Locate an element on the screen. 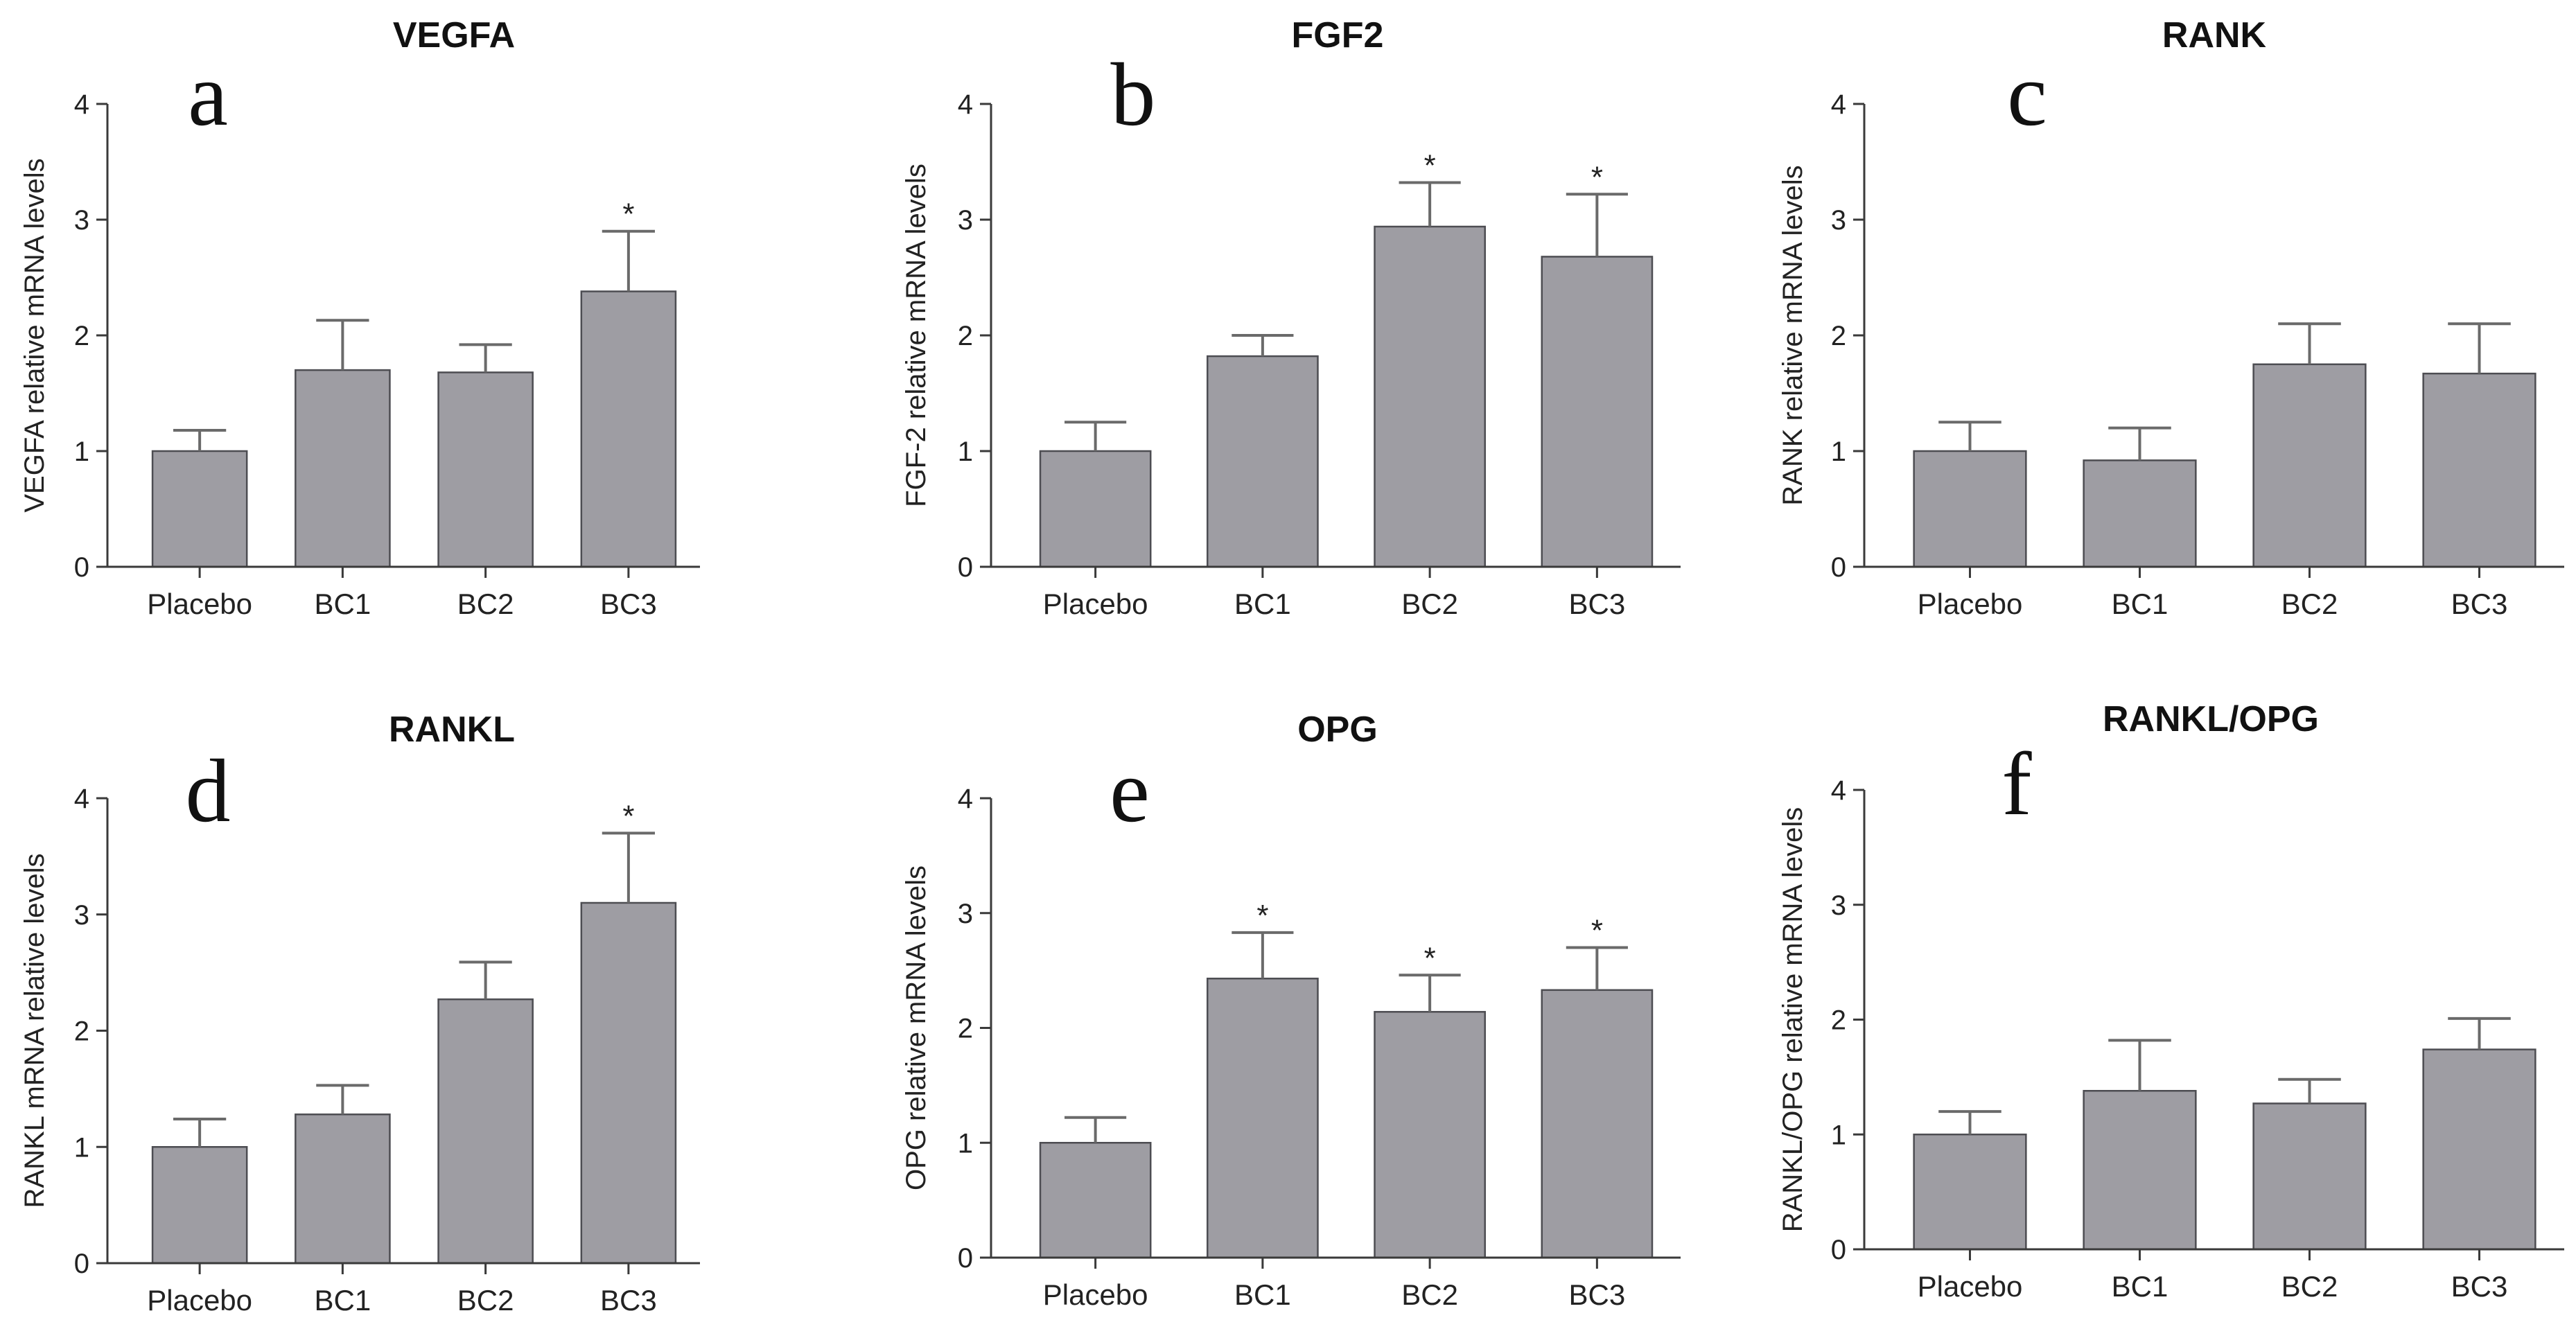  chart-title: RANKL is located at coordinates (452, 730).